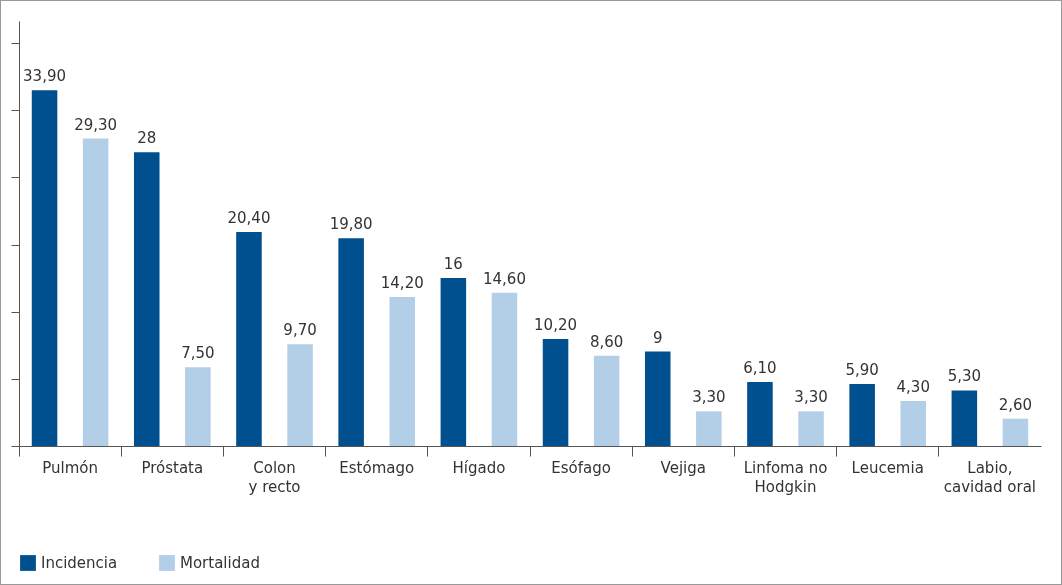  I want to click on data-label: 19,80, so click(351, 224).